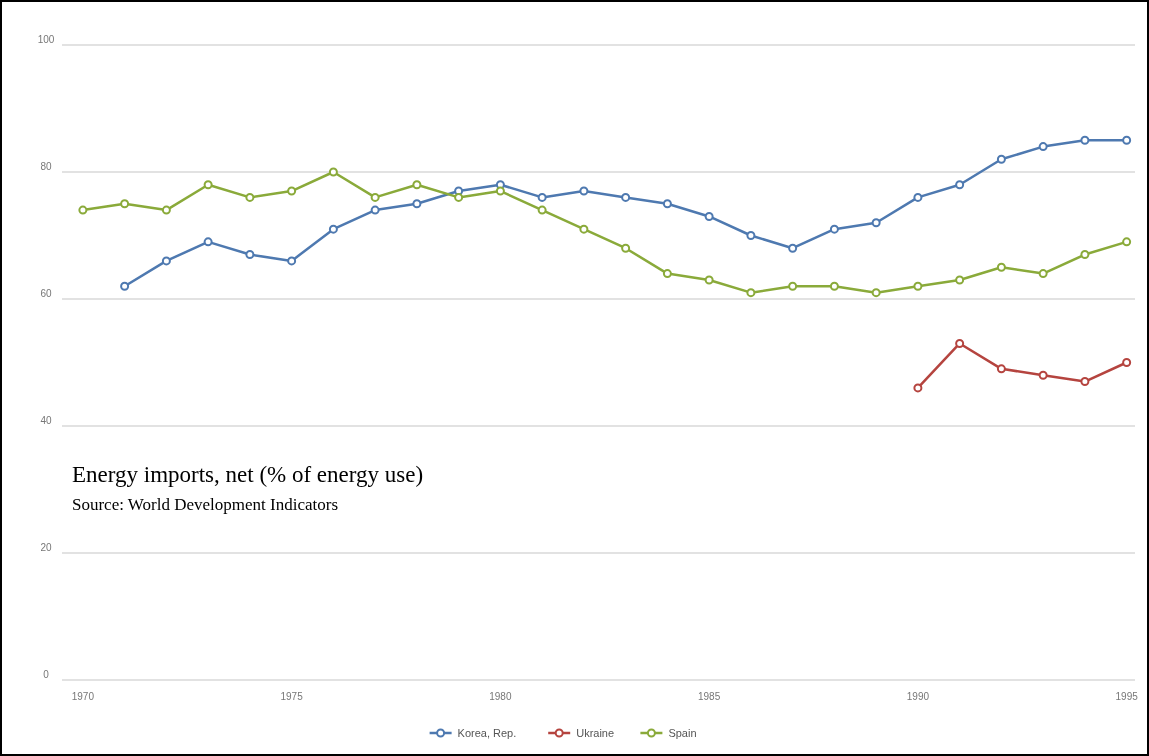 Image resolution: width=1149 pixels, height=756 pixels. Describe the element at coordinates (46, 39) in the screenshot. I see `y-tick-label: 100` at that location.